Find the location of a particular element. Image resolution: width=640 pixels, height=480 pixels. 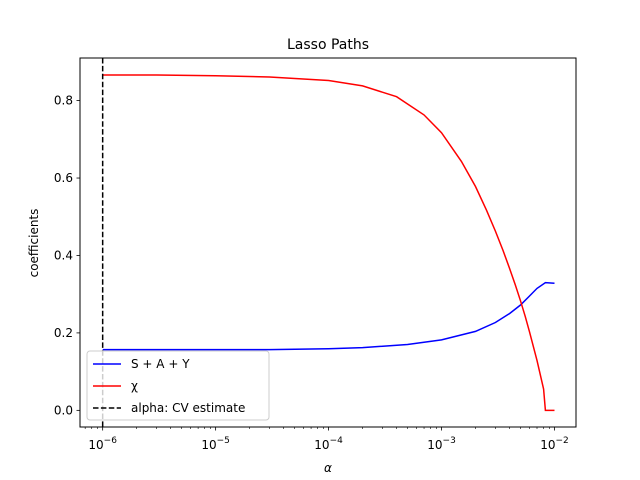

y-tick-label: 0.2 is located at coordinates (63, 333).